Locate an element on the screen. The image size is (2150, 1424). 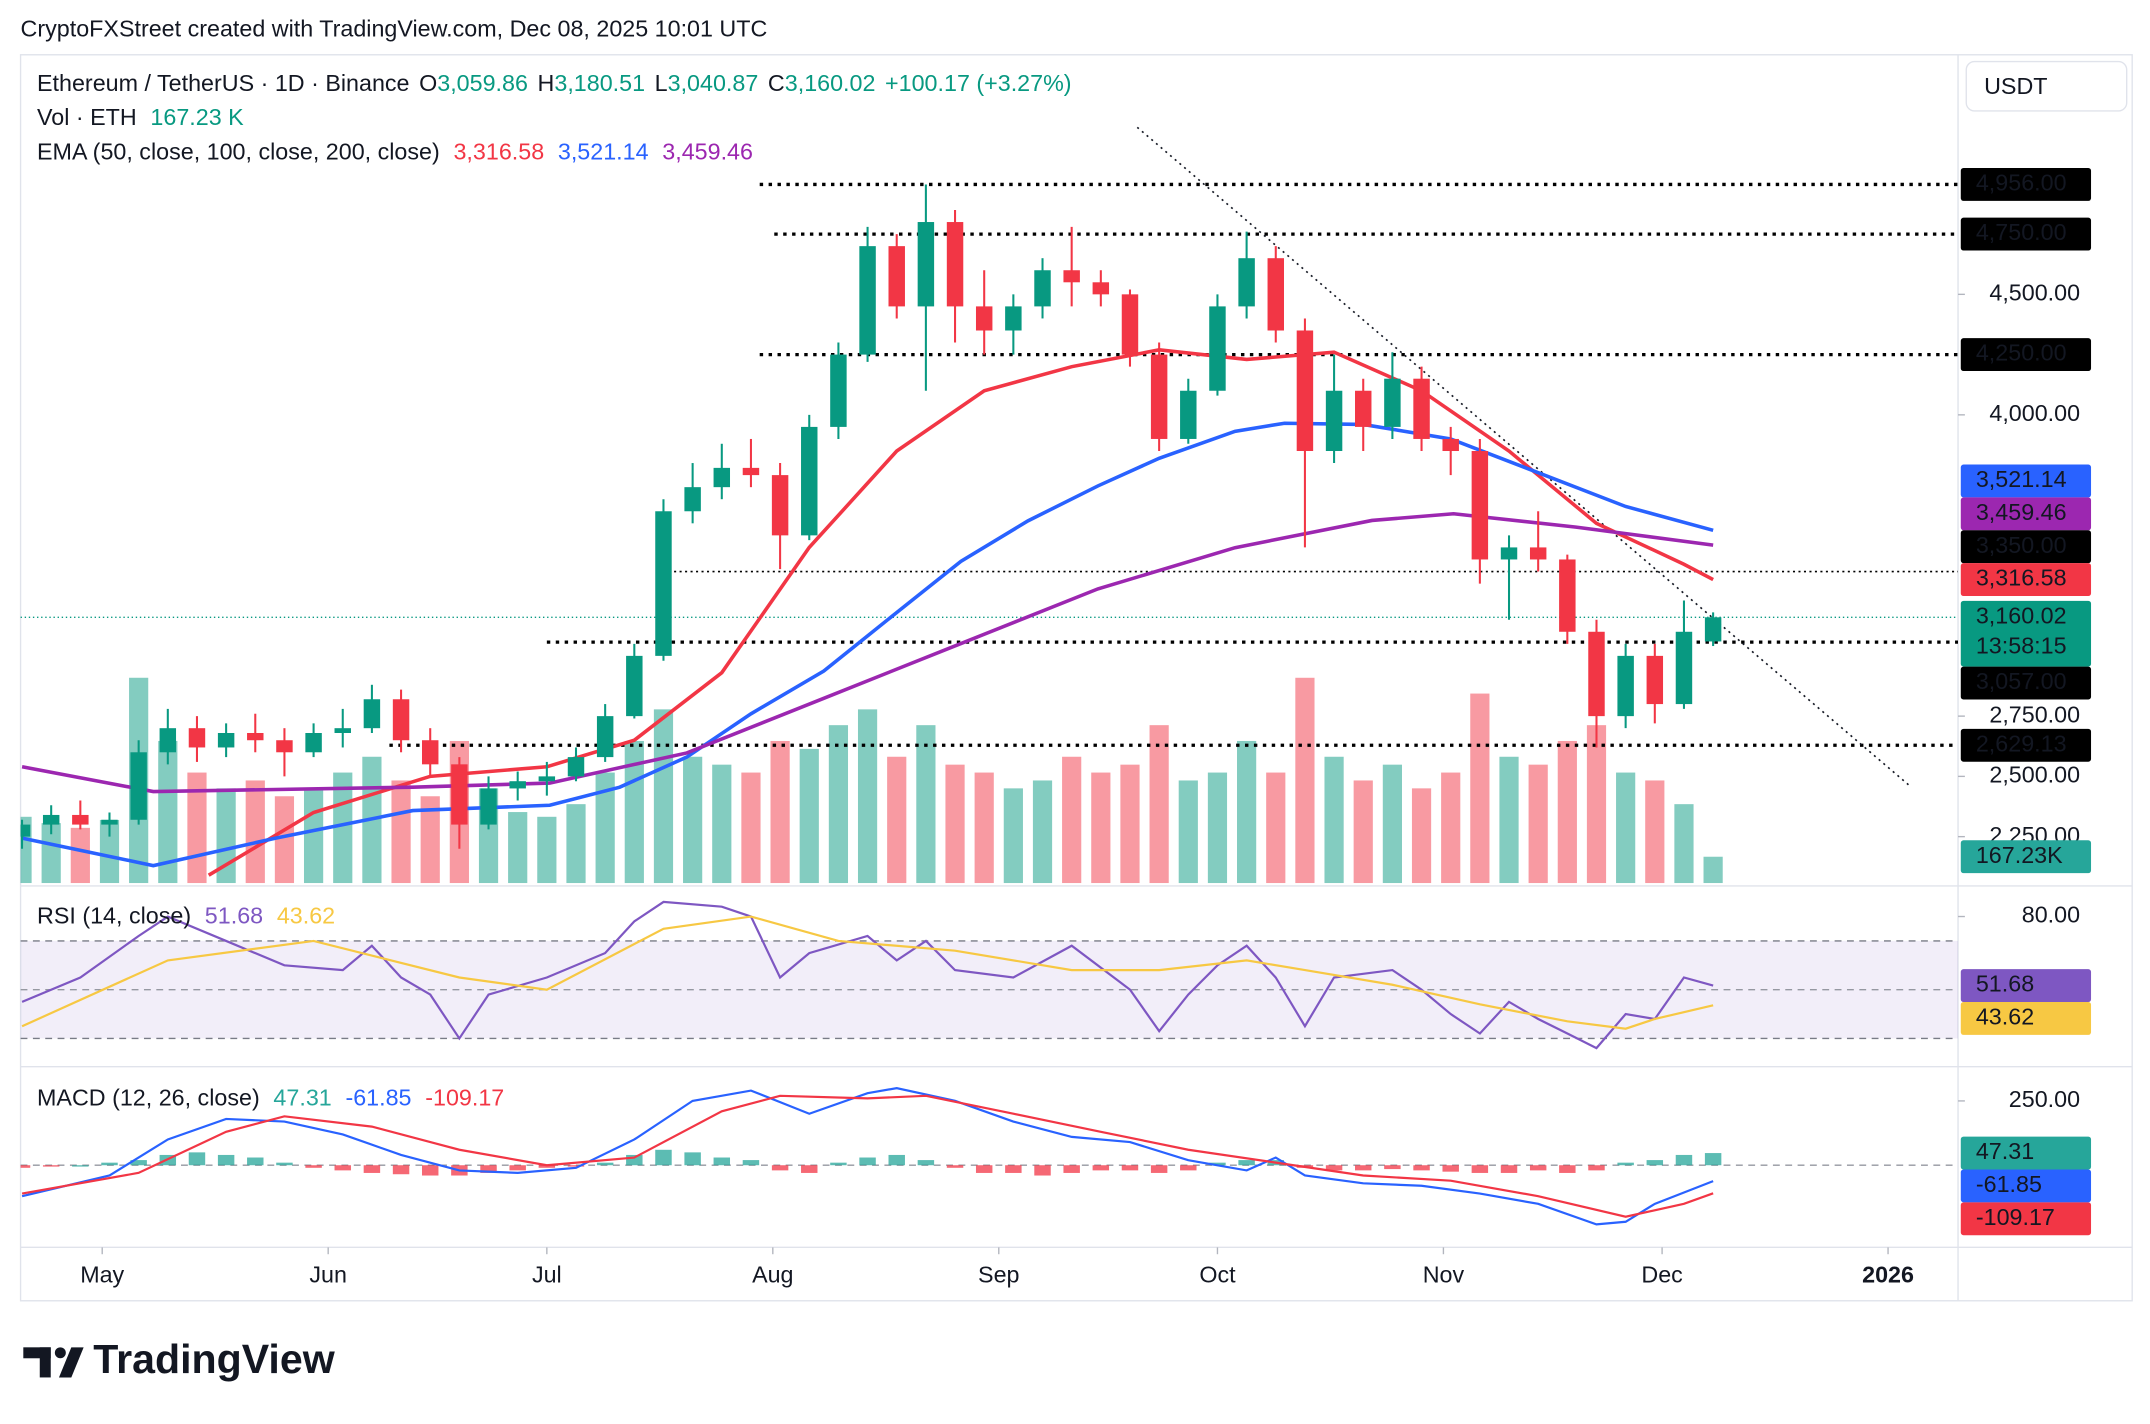
legend-item: 3,160.02 is located at coordinates (830, 83).